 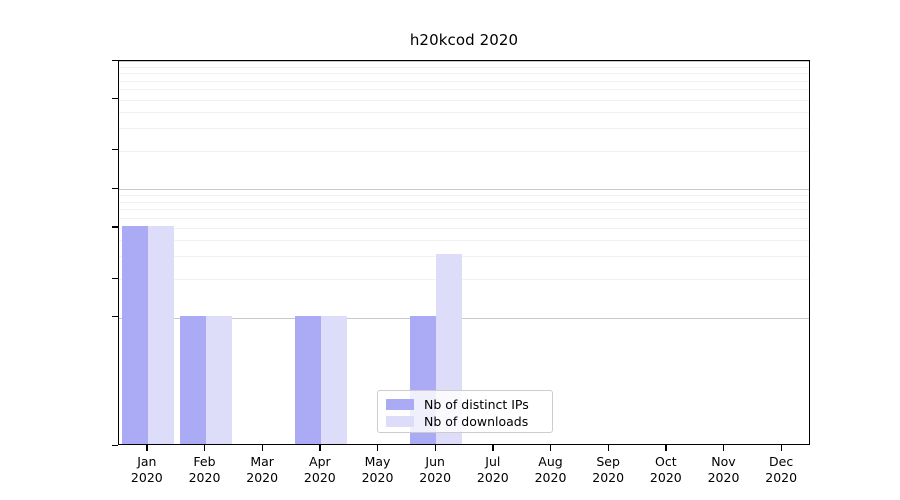 I want to click on legend-item: Nb of downloads, so click(x=466, y=421).